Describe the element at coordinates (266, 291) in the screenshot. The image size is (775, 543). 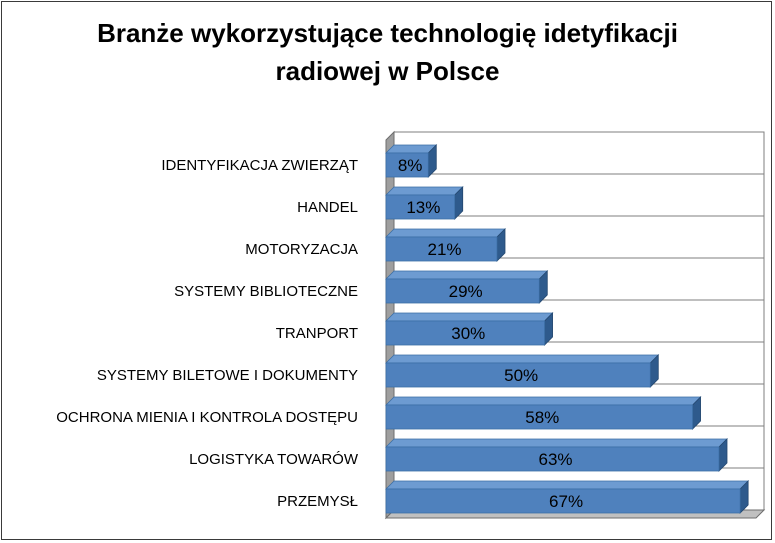
I see `category-label: SYSTEMY BIBLIOTECZNE` at that location.